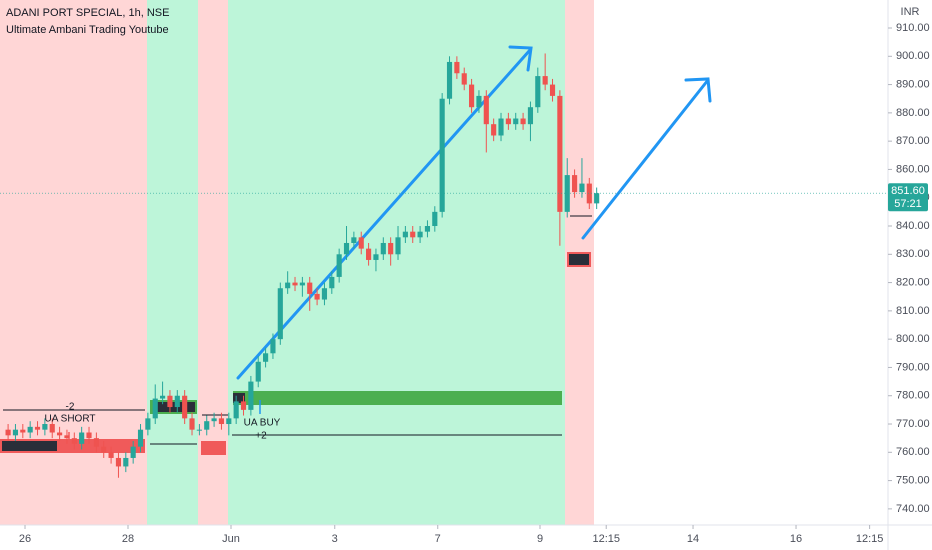 Image resolution: width=932 pixels, height=550 pixels. What do you see at coordinates (645, 159) in the screenshot?
I see `trend-arrow` at bounding box center [645, 159].